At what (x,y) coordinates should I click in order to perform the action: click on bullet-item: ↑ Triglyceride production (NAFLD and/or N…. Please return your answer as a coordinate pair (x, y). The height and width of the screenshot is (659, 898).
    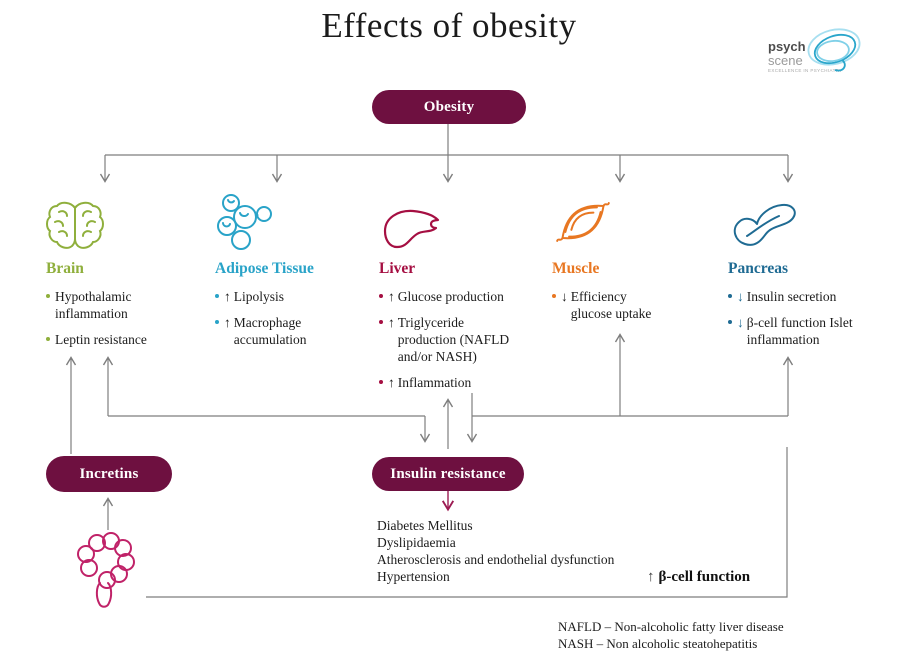
    Looking at the image, I should click on (446, 339).